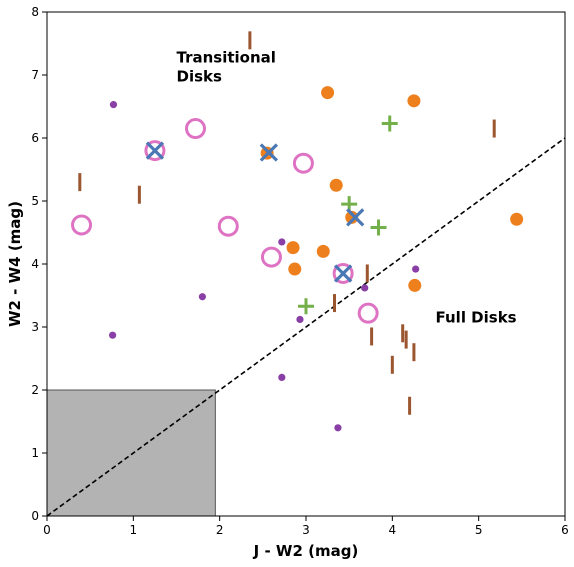 The image size is (574, 567). I want to click on x-tick-label: 2, so click(220, 530).